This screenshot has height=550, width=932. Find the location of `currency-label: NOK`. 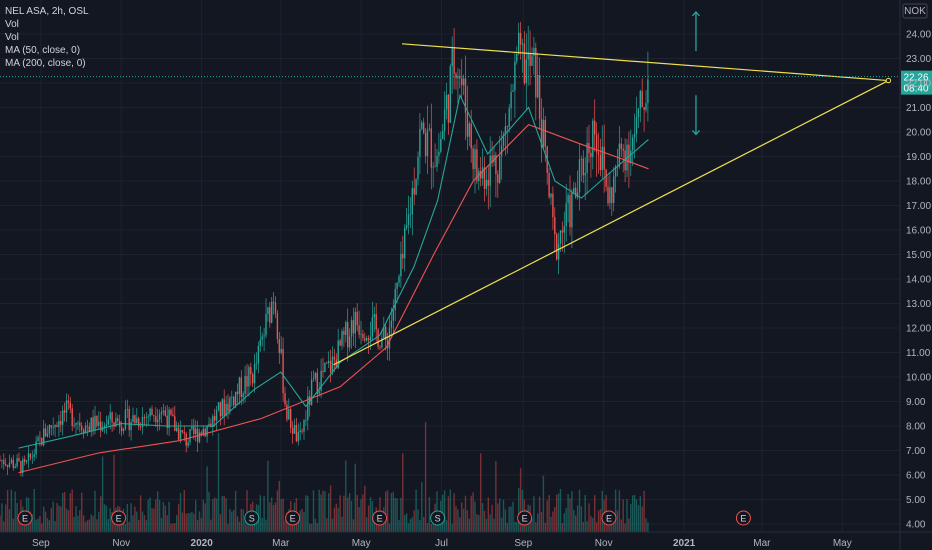

currency-label: NOK is located at coordinates (915, 11).